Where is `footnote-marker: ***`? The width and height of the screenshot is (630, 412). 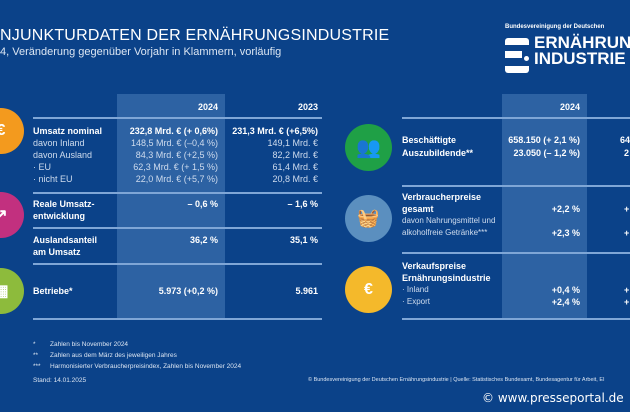
footnote-marker: *** is located at coordinates (37, 366).